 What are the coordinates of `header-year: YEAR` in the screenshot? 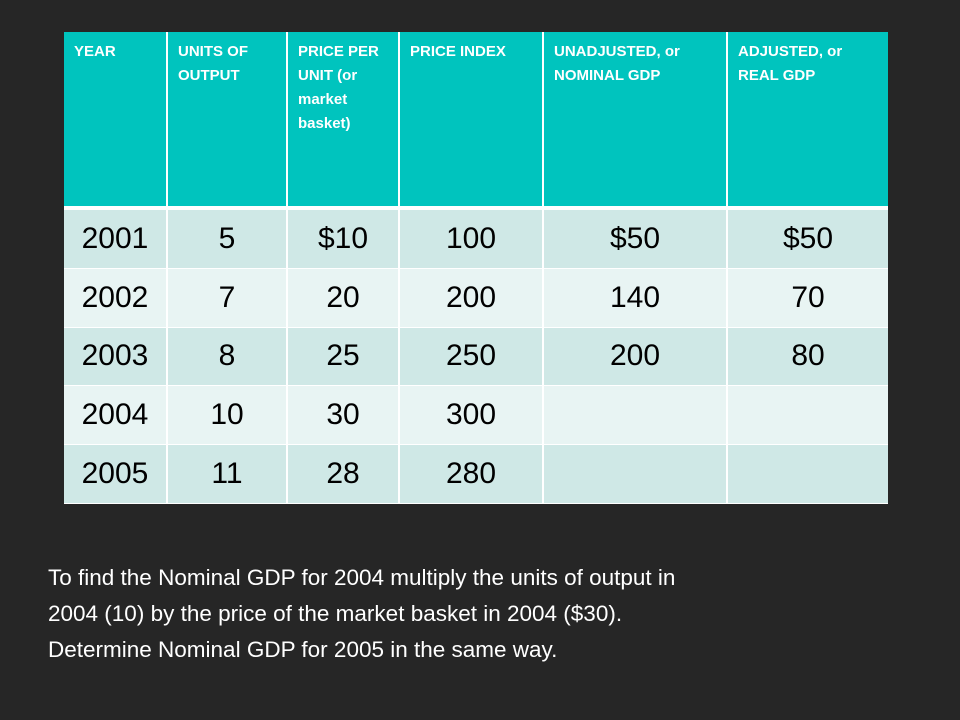 It's located at (116, 121).